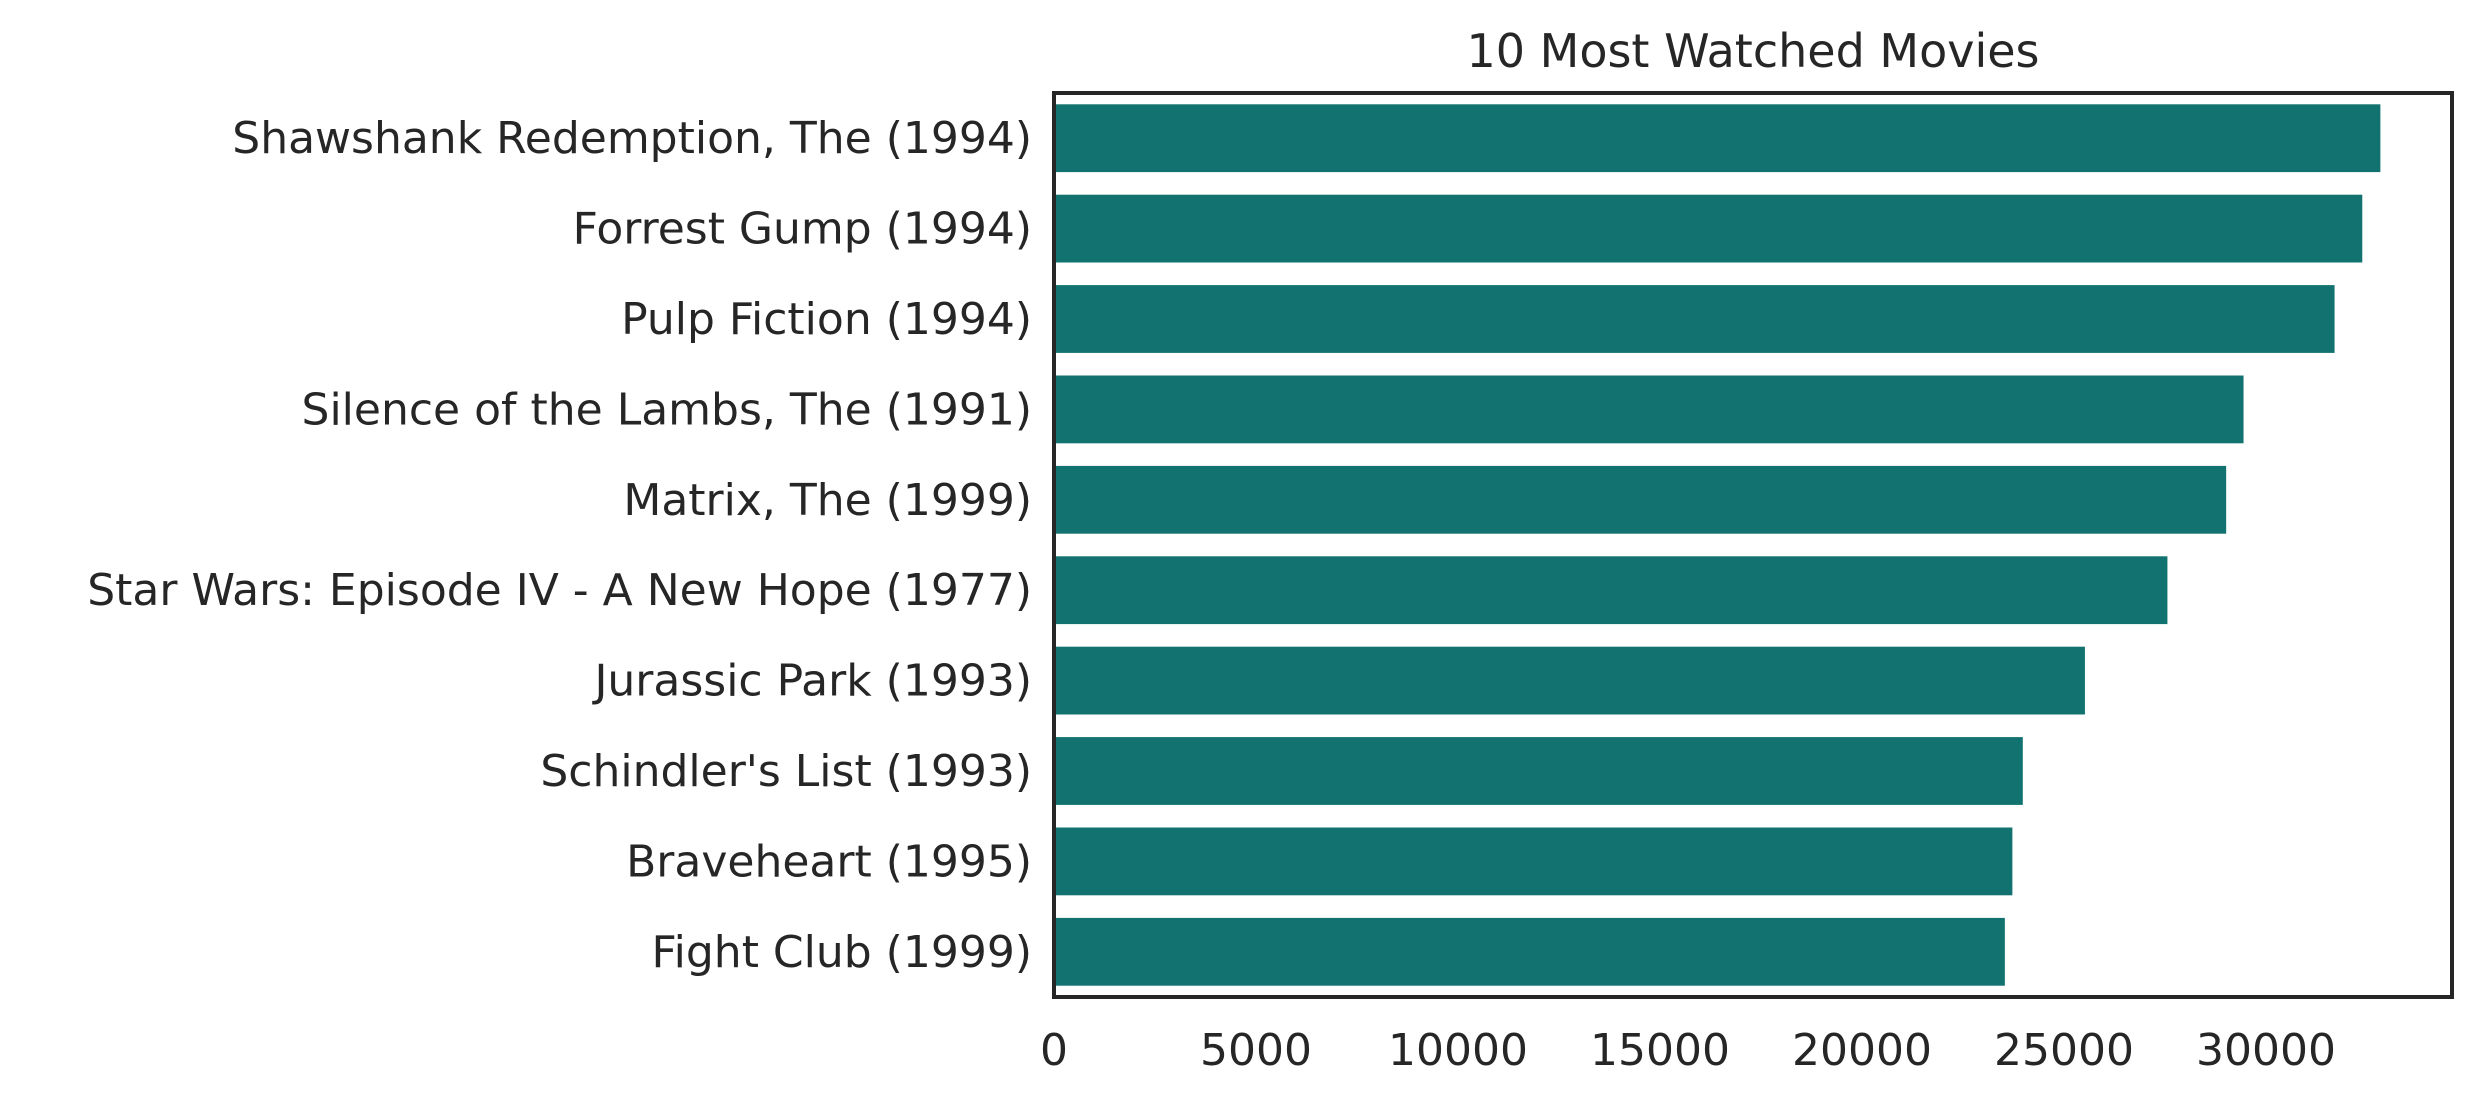 The height and width of the screenshot is (1113, 2479). Describe the element at coordinates (1458, 1050) in the screenshot. I see `x-tick-label-10000: 10000` at that location.